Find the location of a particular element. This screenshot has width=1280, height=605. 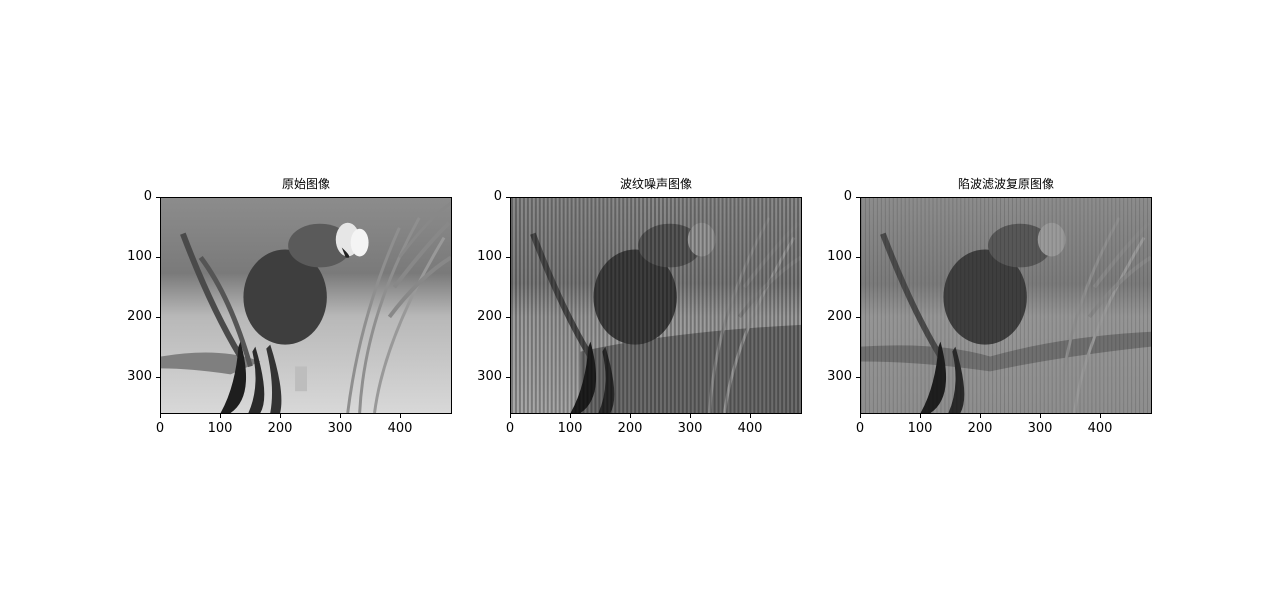

parrot-image is located at coordinates (306, 305).